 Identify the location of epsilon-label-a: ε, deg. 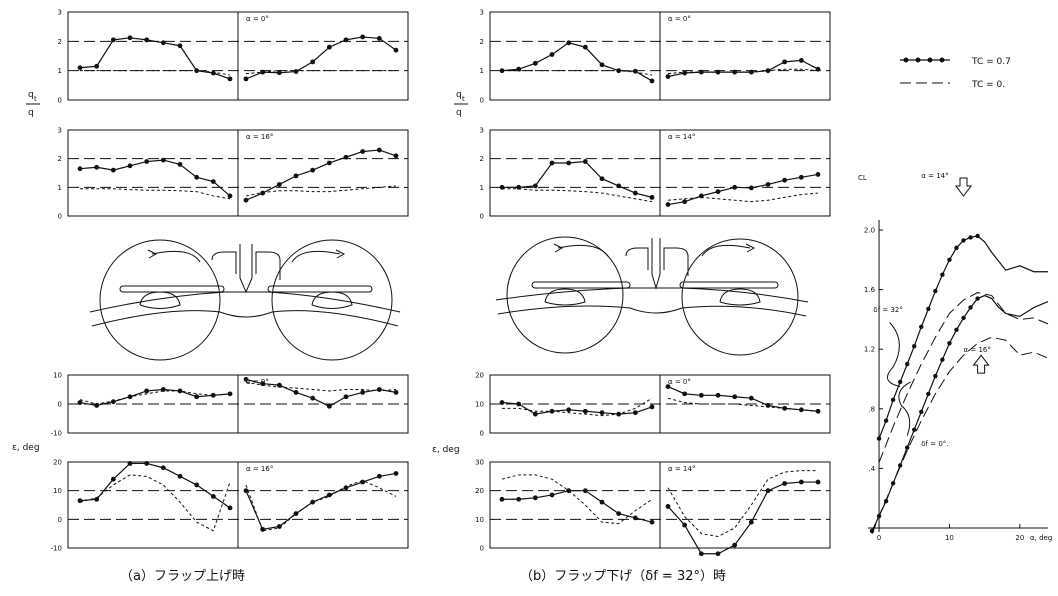
(26, 448).